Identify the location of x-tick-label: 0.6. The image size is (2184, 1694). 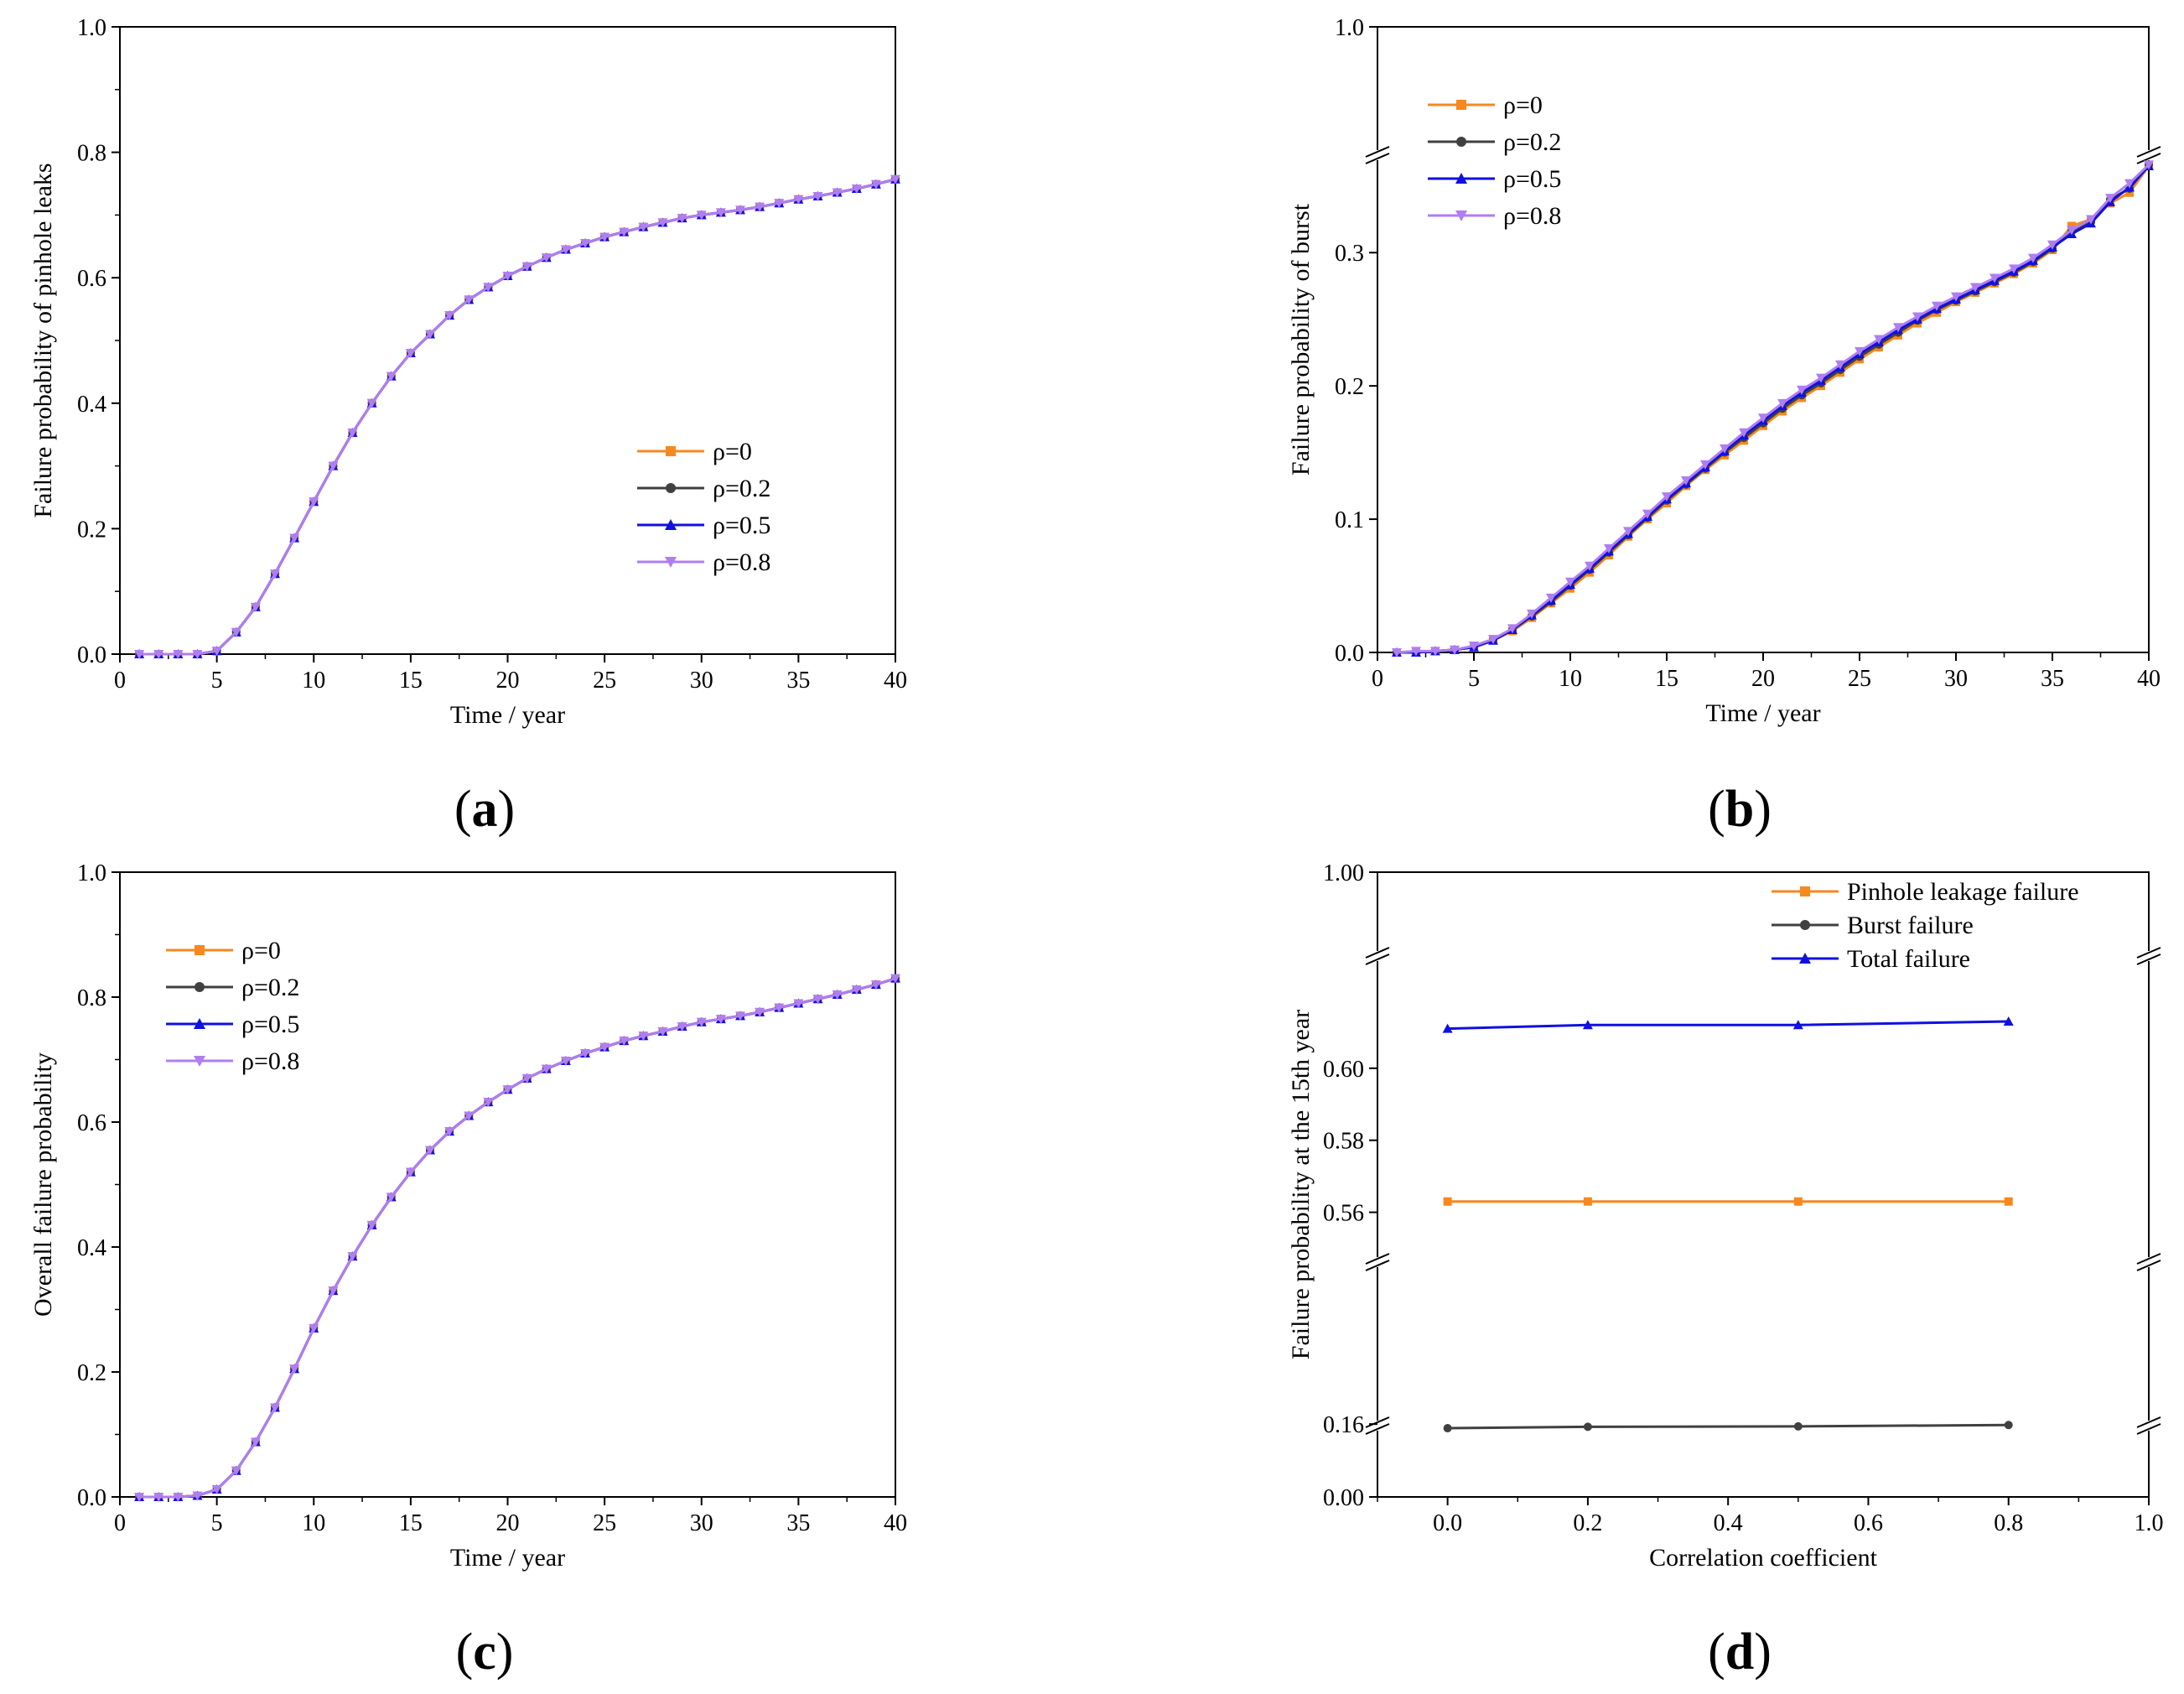
(1868, 1523).